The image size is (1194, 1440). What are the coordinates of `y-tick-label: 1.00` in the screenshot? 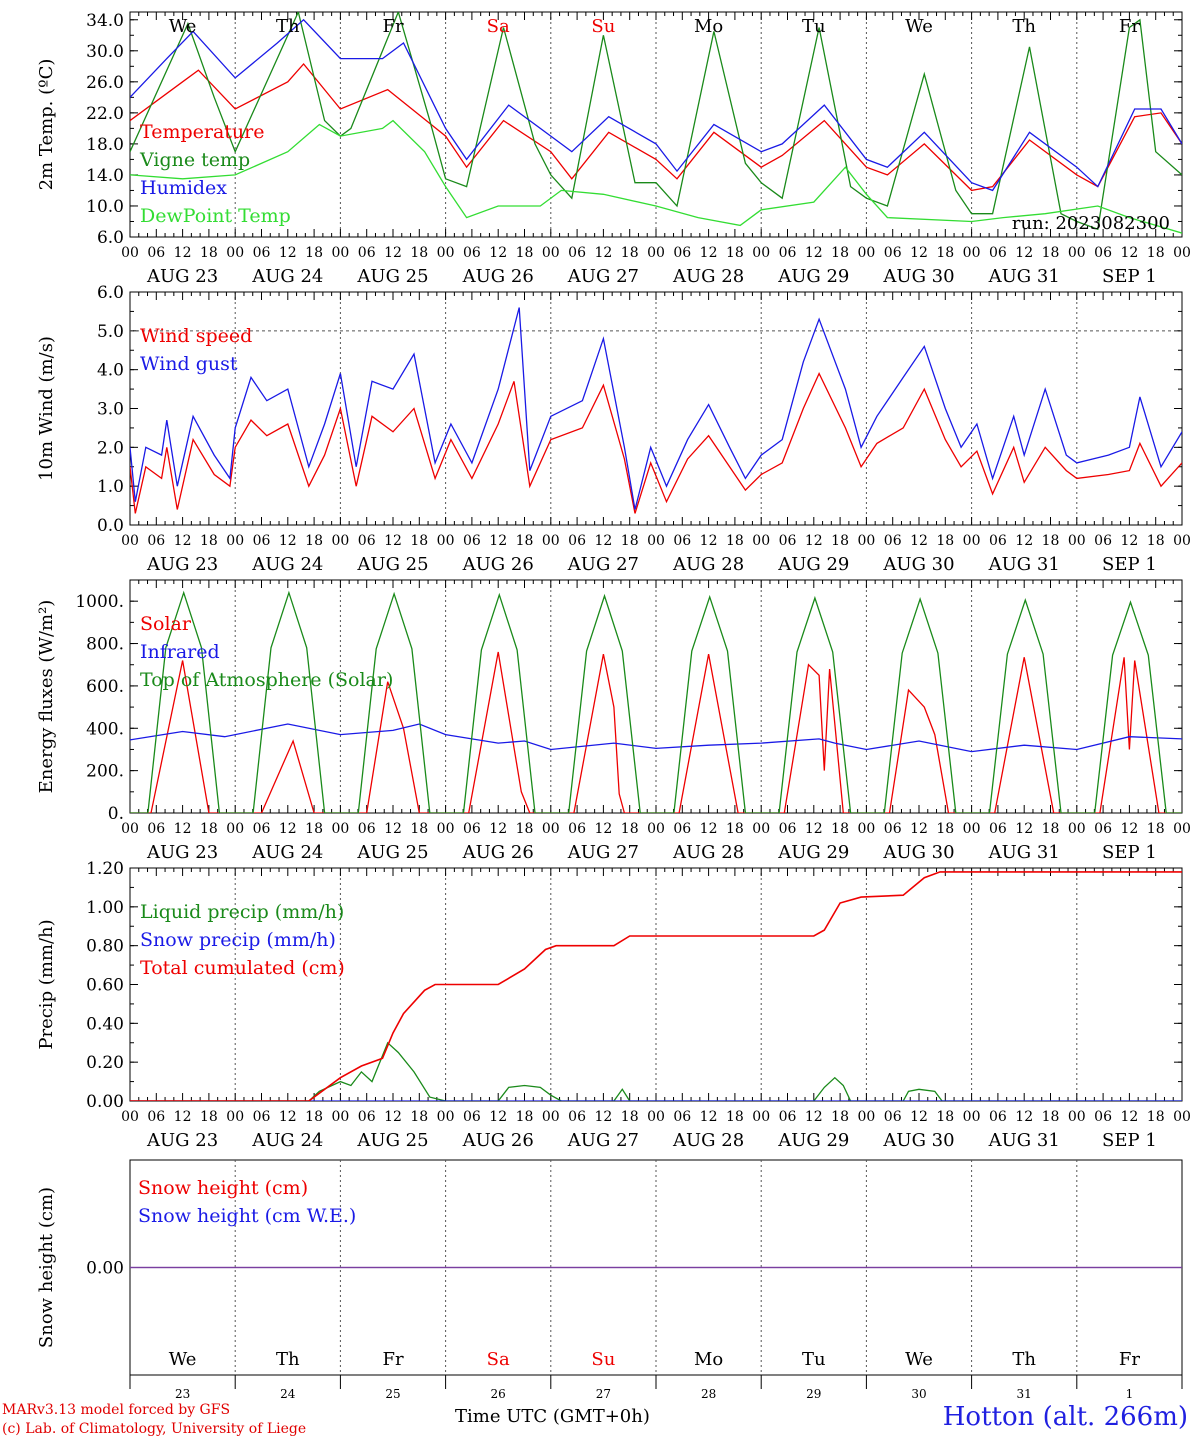 It's located at (105, 908).